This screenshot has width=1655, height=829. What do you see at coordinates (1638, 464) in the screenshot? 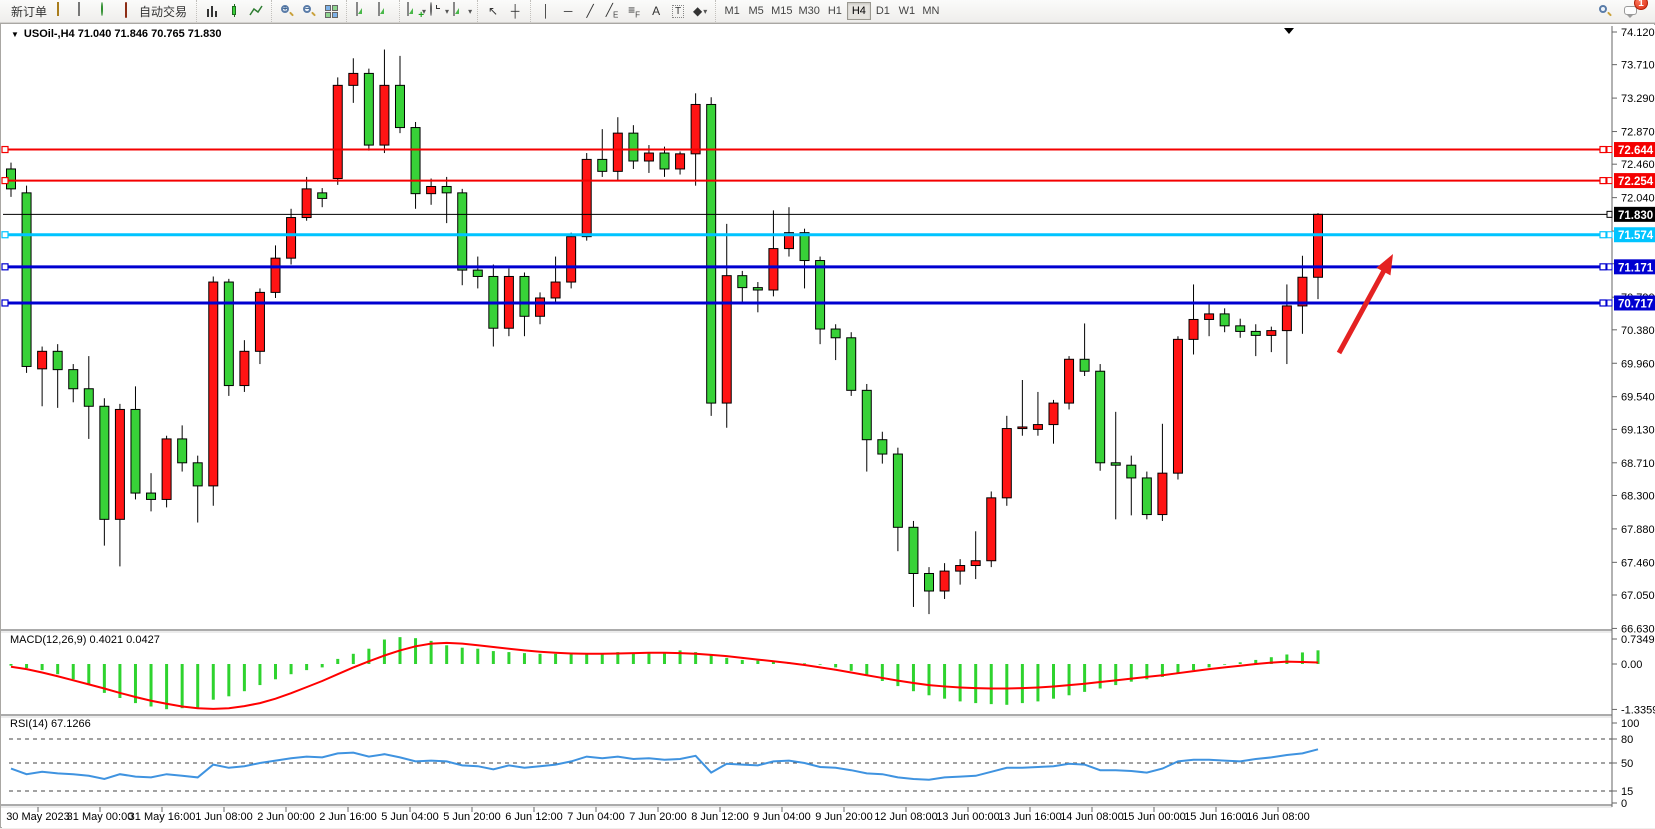
I see `svg-text: 68.710` at bounding box center [1638, 464].